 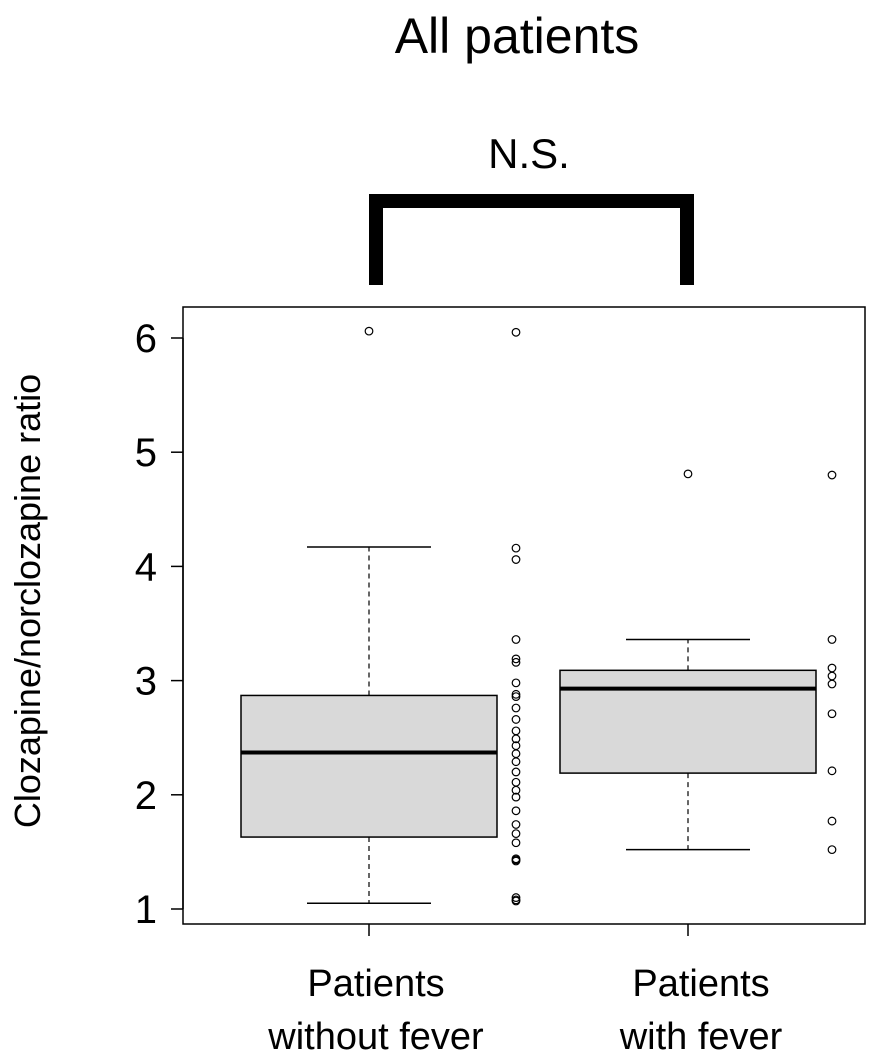 I want to click on y-tick-label: 6, so click(x=146, y=339).